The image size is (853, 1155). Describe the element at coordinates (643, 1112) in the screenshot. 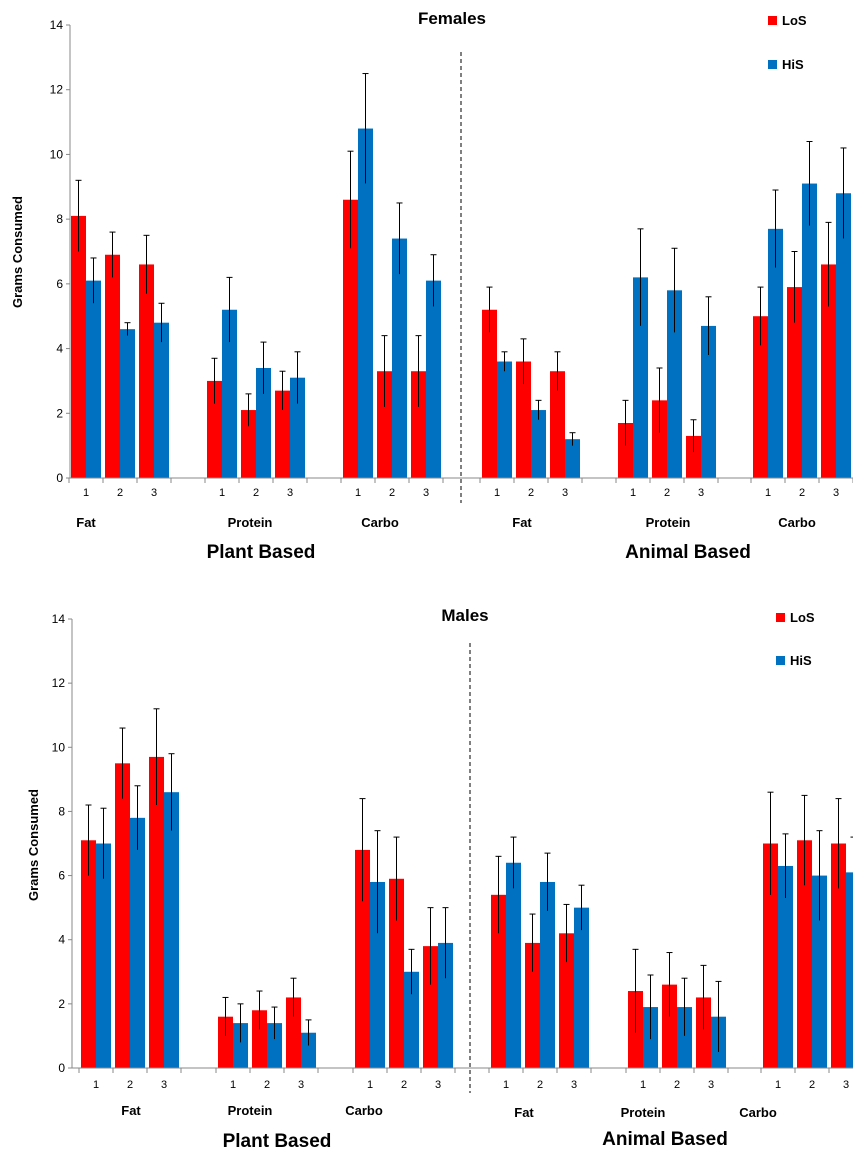

I see `group-label: Protein` at that location.